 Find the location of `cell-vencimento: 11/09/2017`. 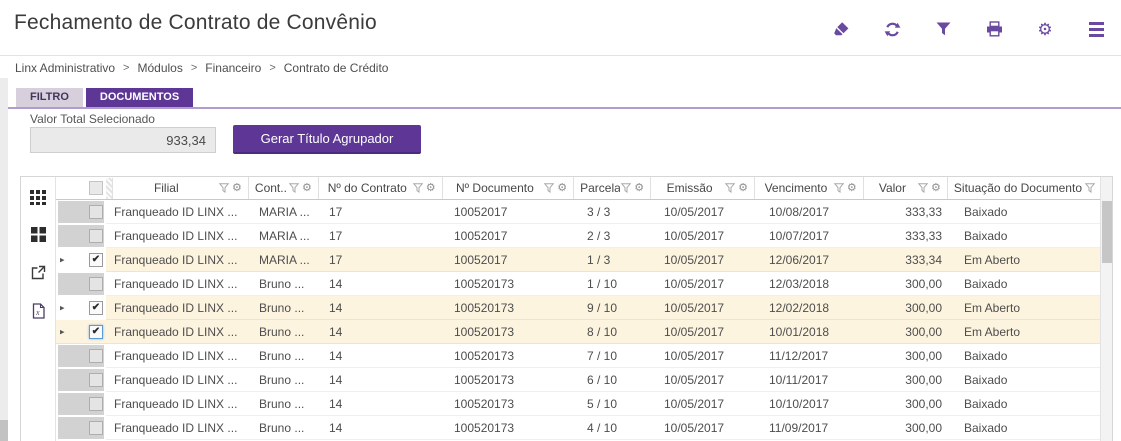

cell-vencimento: 11/09/2017 is located at coordinates (799, 427).